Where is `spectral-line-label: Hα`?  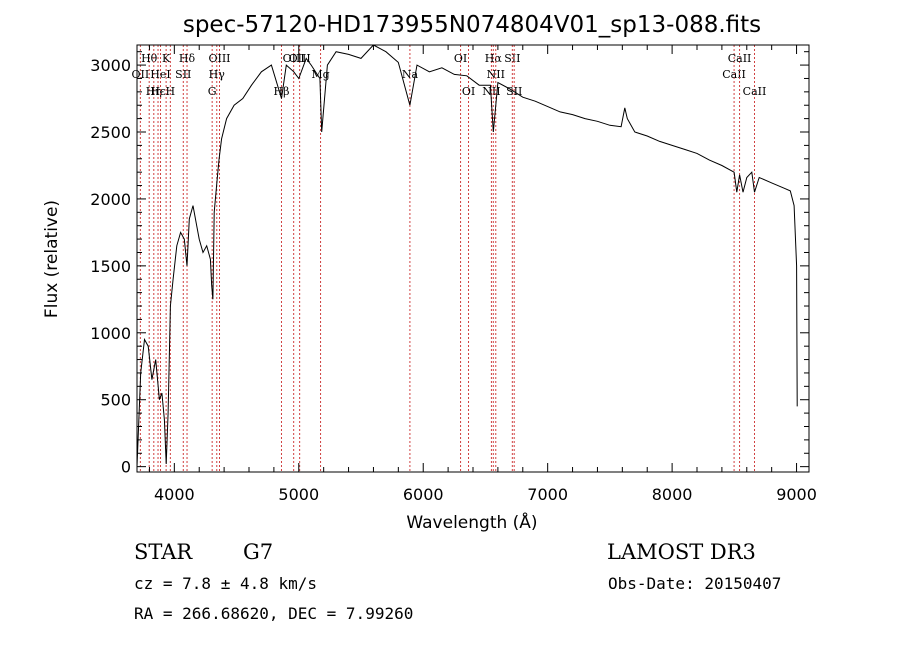
spectral-line-label: Hα is located at coordinates (494, 58).